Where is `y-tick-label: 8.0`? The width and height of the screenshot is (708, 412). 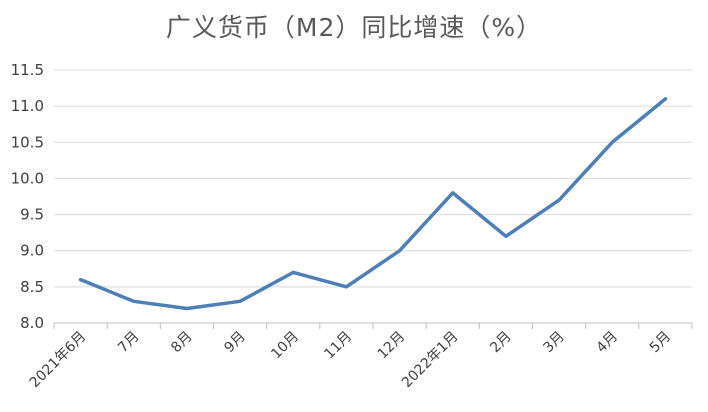 y-tick-label: 8.0 is located at coordinates (32, 323).